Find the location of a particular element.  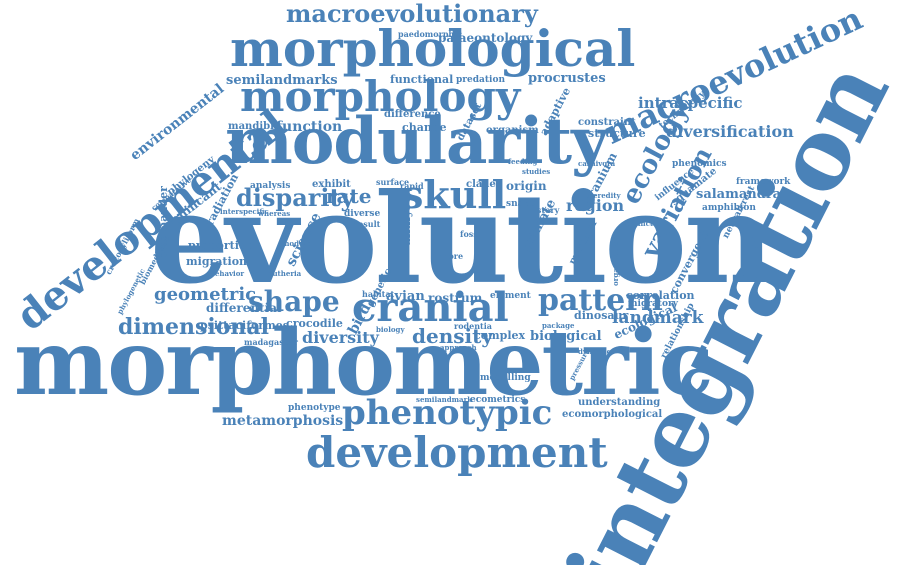

word-phenomics: phenomics is located at coordinates (699, 164).